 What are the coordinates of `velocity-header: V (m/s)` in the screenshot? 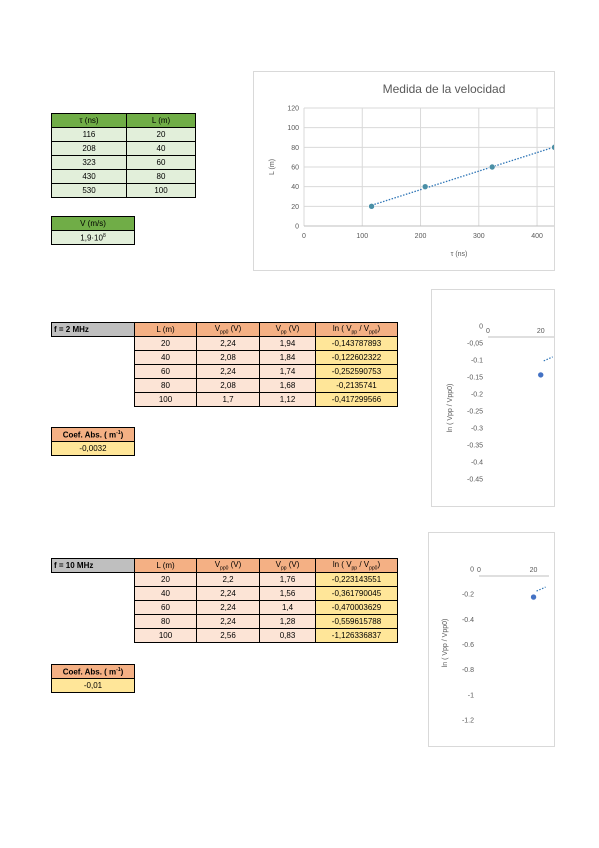 It's located at (93, 223).